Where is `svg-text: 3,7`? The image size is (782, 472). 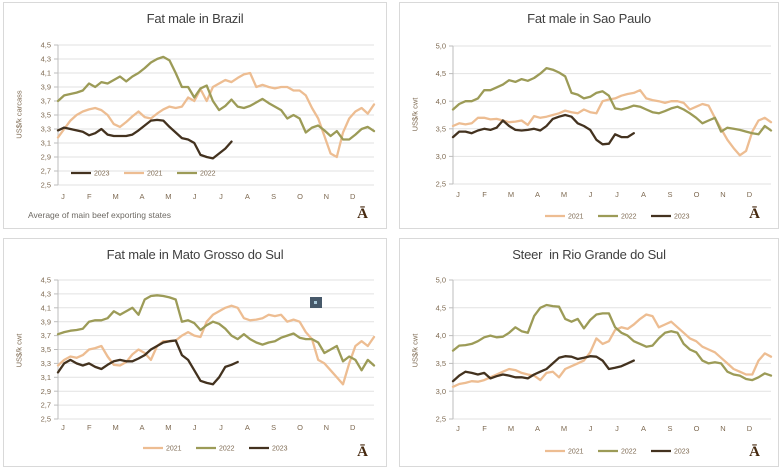 svg-text: 3,7 is located at coordinates (46, 101).